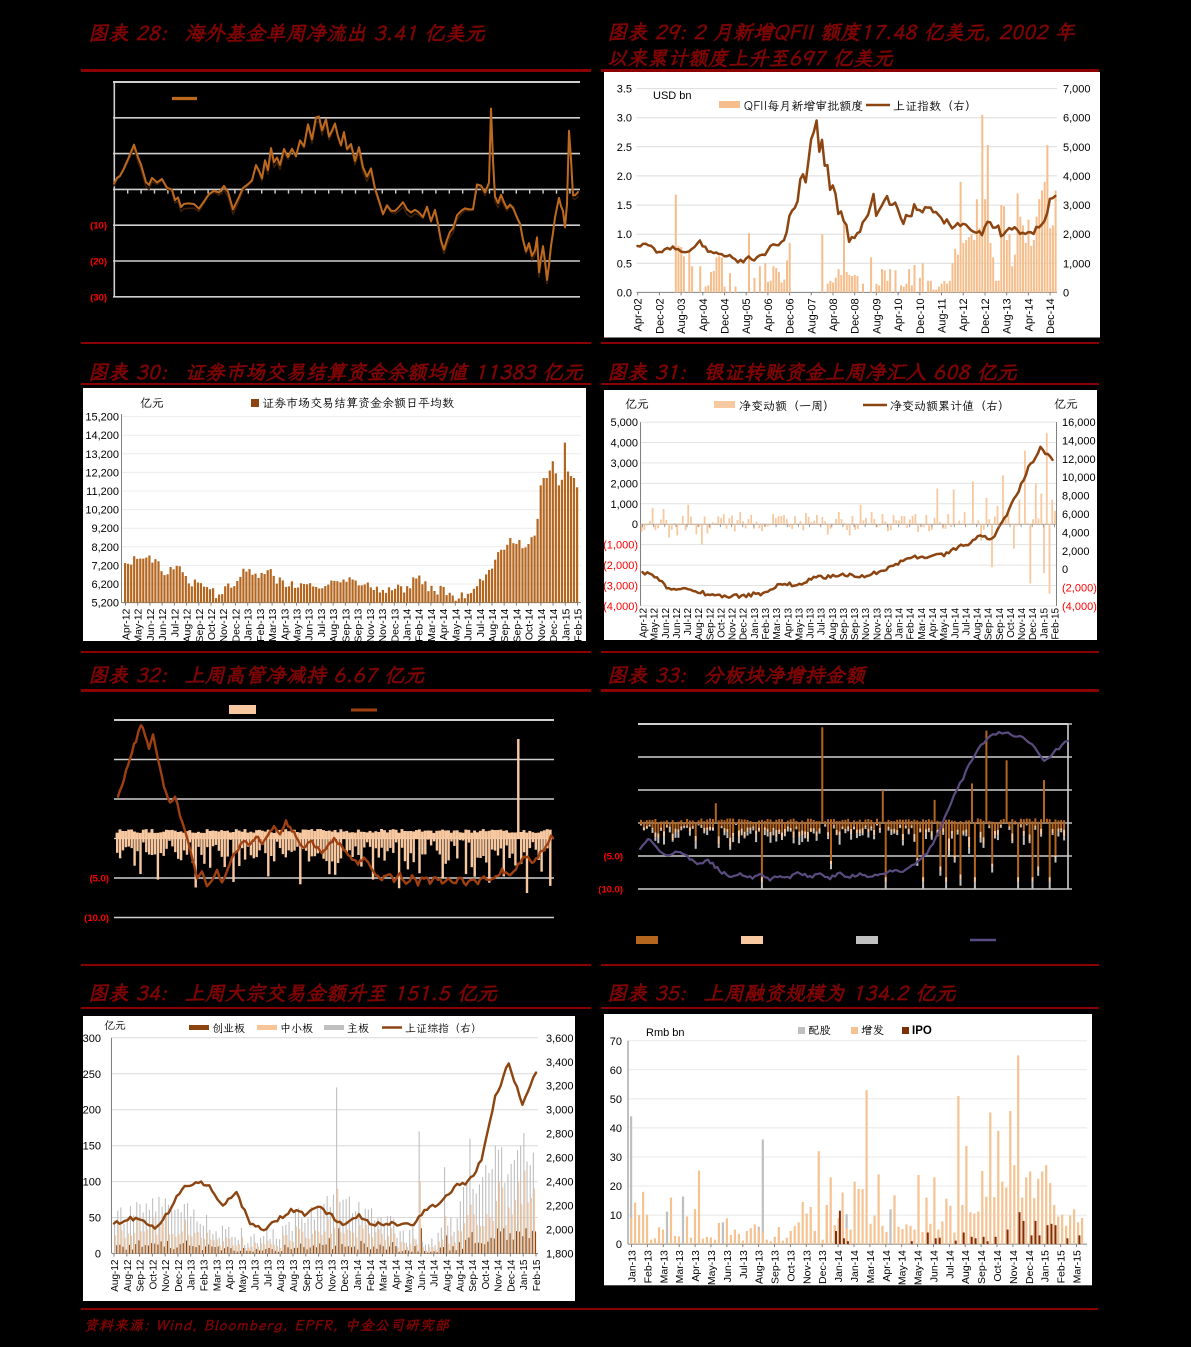 This screenshot has width=1191, height=1347. I want to click on svg-text: IPO, so click(922, 1031).